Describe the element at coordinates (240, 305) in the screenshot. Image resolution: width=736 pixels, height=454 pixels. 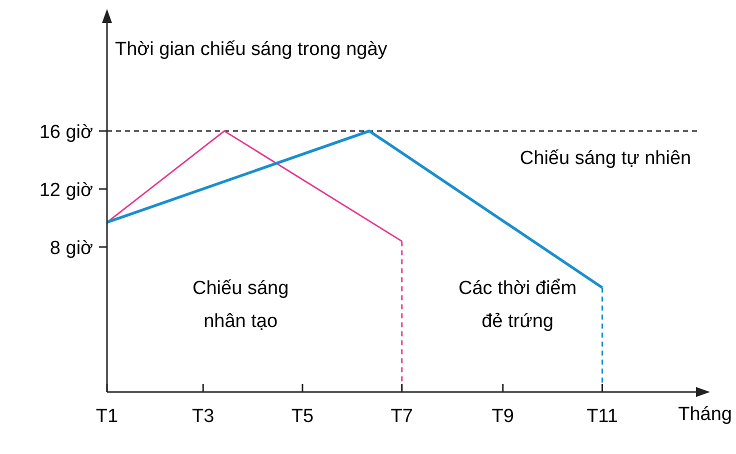
I see `annotation: Chiếu sáng nhân tạo` at that location.